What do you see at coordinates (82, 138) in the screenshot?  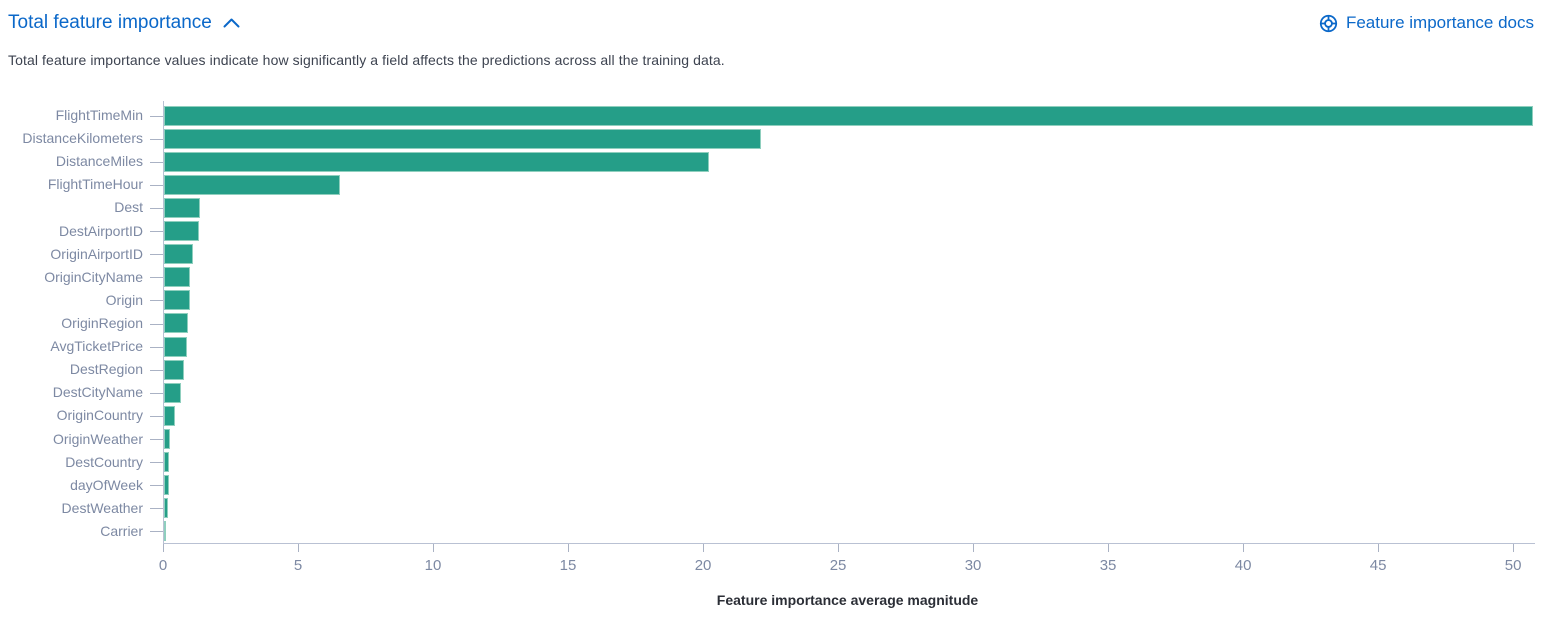 I see `y-axis-label: DistanceKilometers` at bounding box center [82, 138].